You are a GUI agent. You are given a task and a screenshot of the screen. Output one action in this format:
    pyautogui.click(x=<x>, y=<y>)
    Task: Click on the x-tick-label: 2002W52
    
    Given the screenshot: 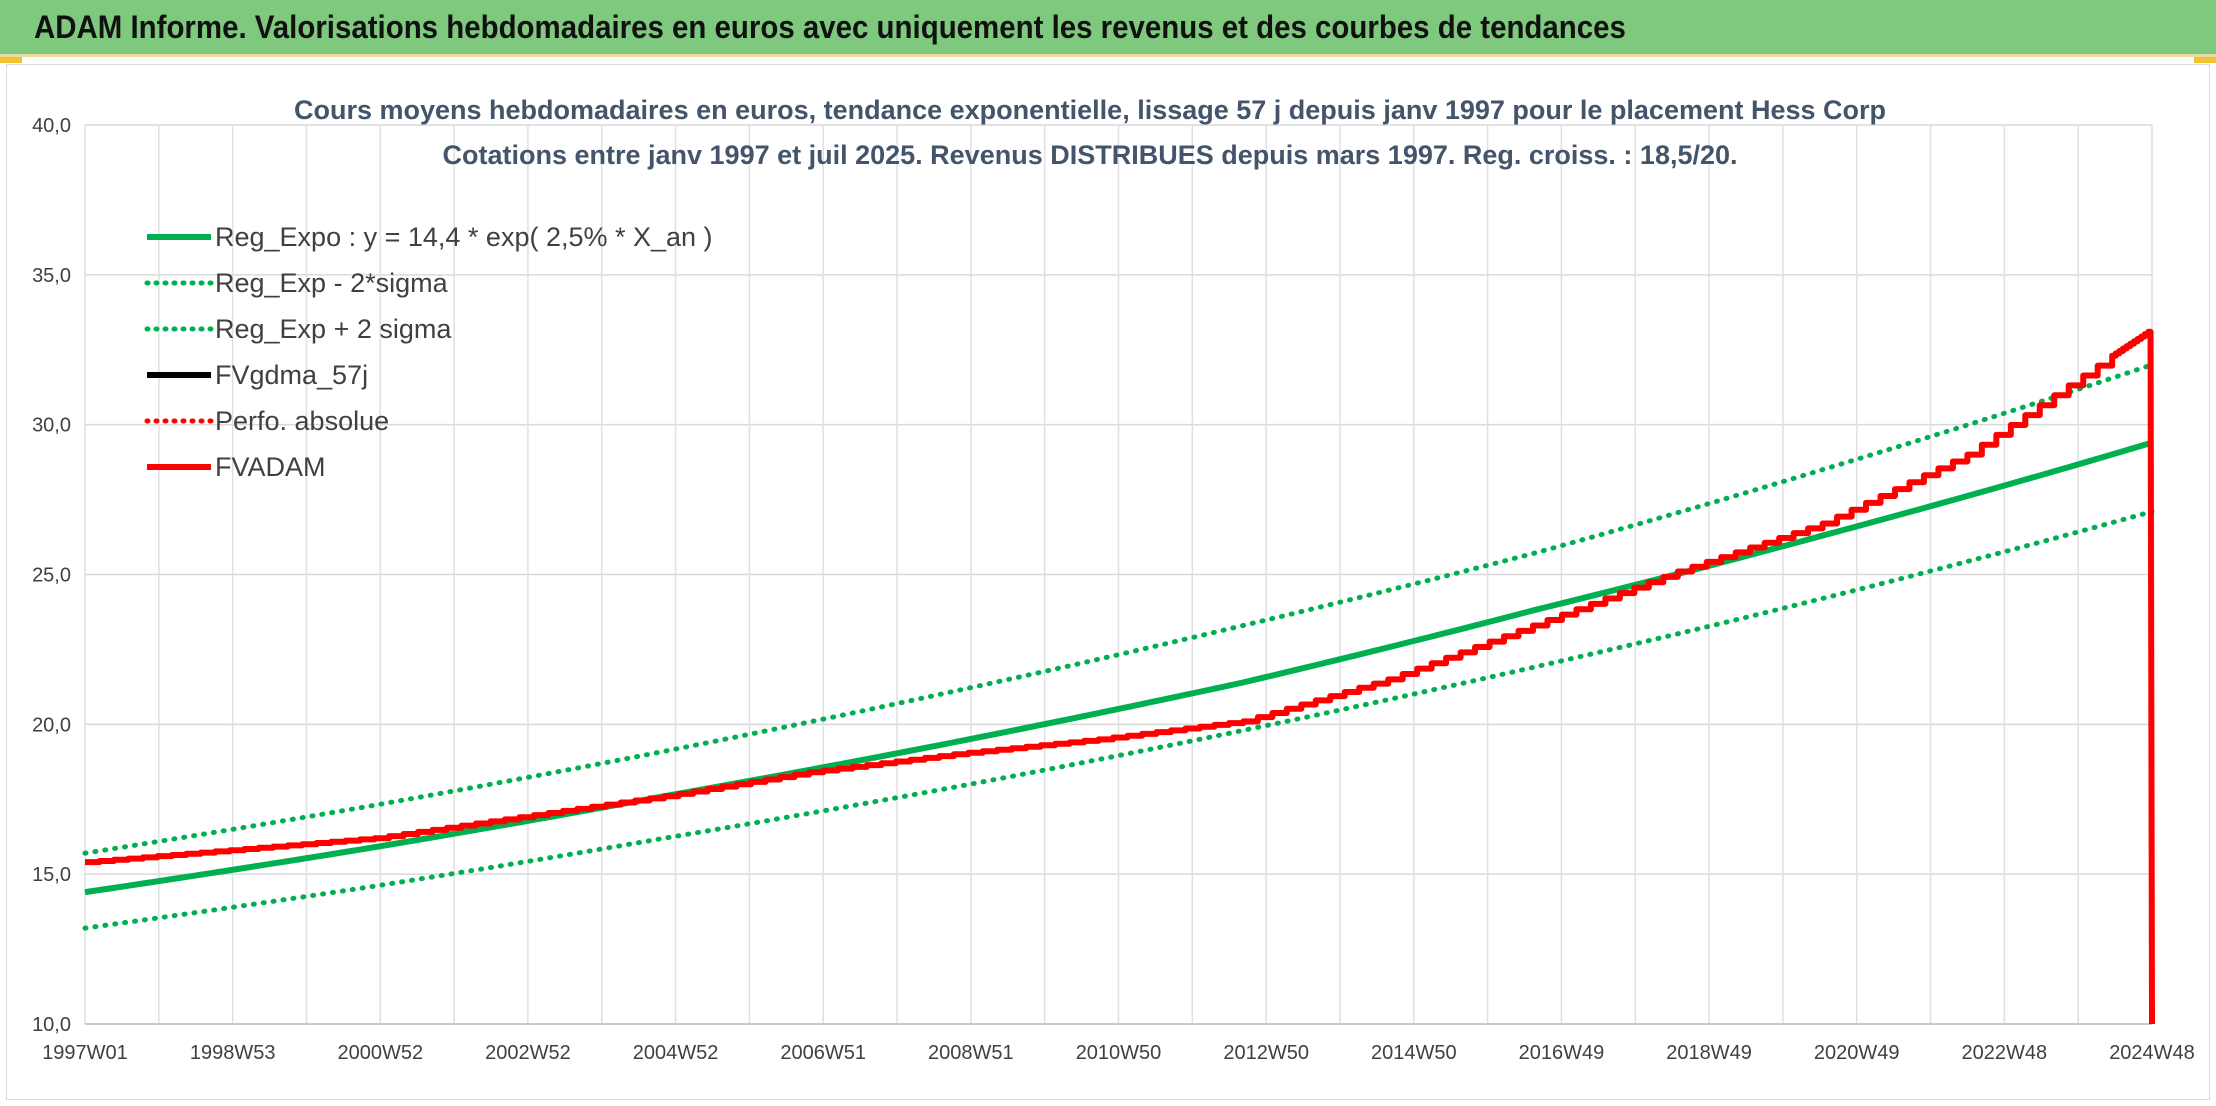 What is the action you would take?
    pyautogui.click(x=528, y=1053)
    